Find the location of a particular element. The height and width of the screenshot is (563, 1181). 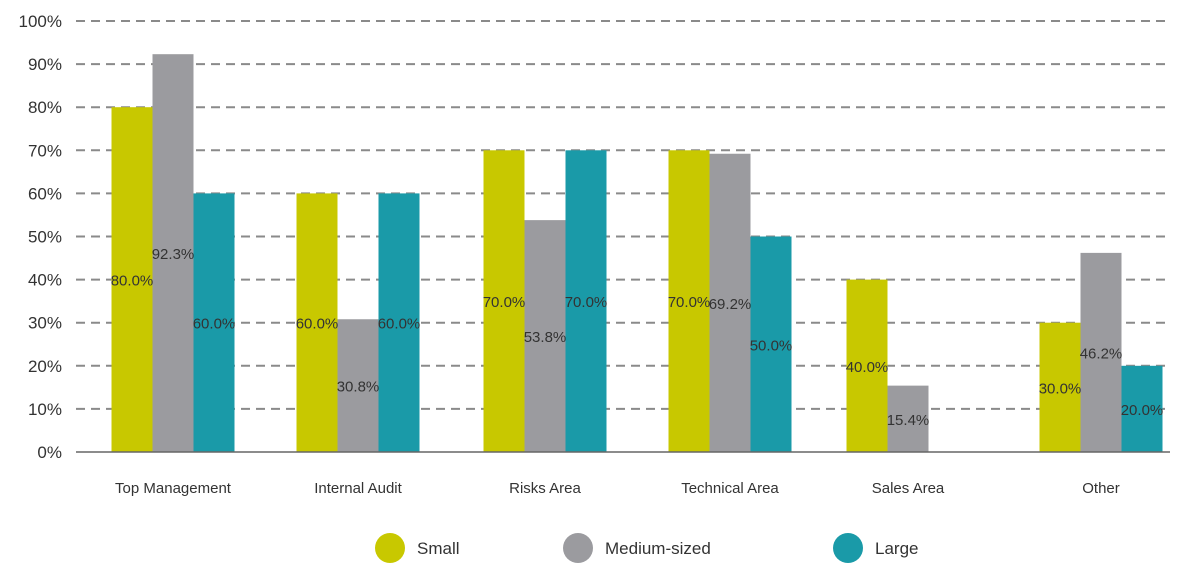

y-tick-label: 60% is located at coordinates (45, 193).